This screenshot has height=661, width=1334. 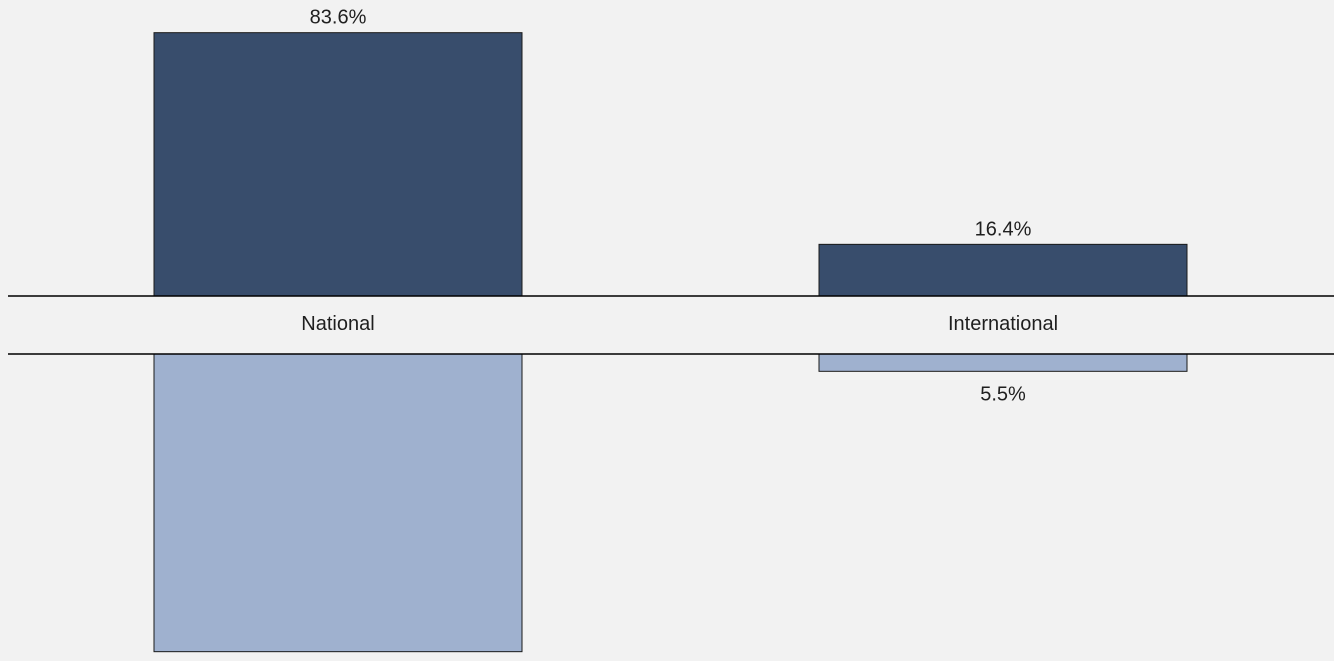 I want to click on bar-upper-national, so click(x=338, y=164).